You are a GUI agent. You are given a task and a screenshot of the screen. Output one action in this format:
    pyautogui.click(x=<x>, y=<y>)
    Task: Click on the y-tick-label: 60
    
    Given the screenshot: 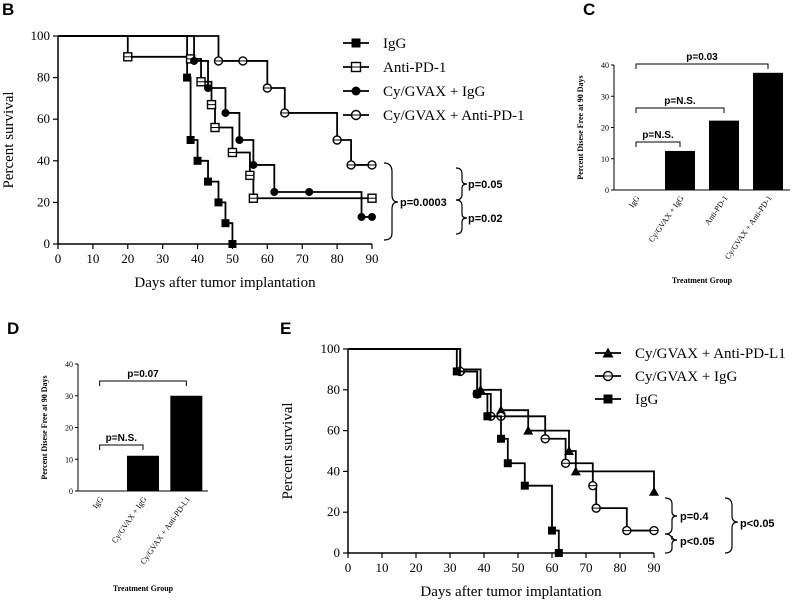 What is the action you would take?
    pyautogui.click(x=333, y=430)
    